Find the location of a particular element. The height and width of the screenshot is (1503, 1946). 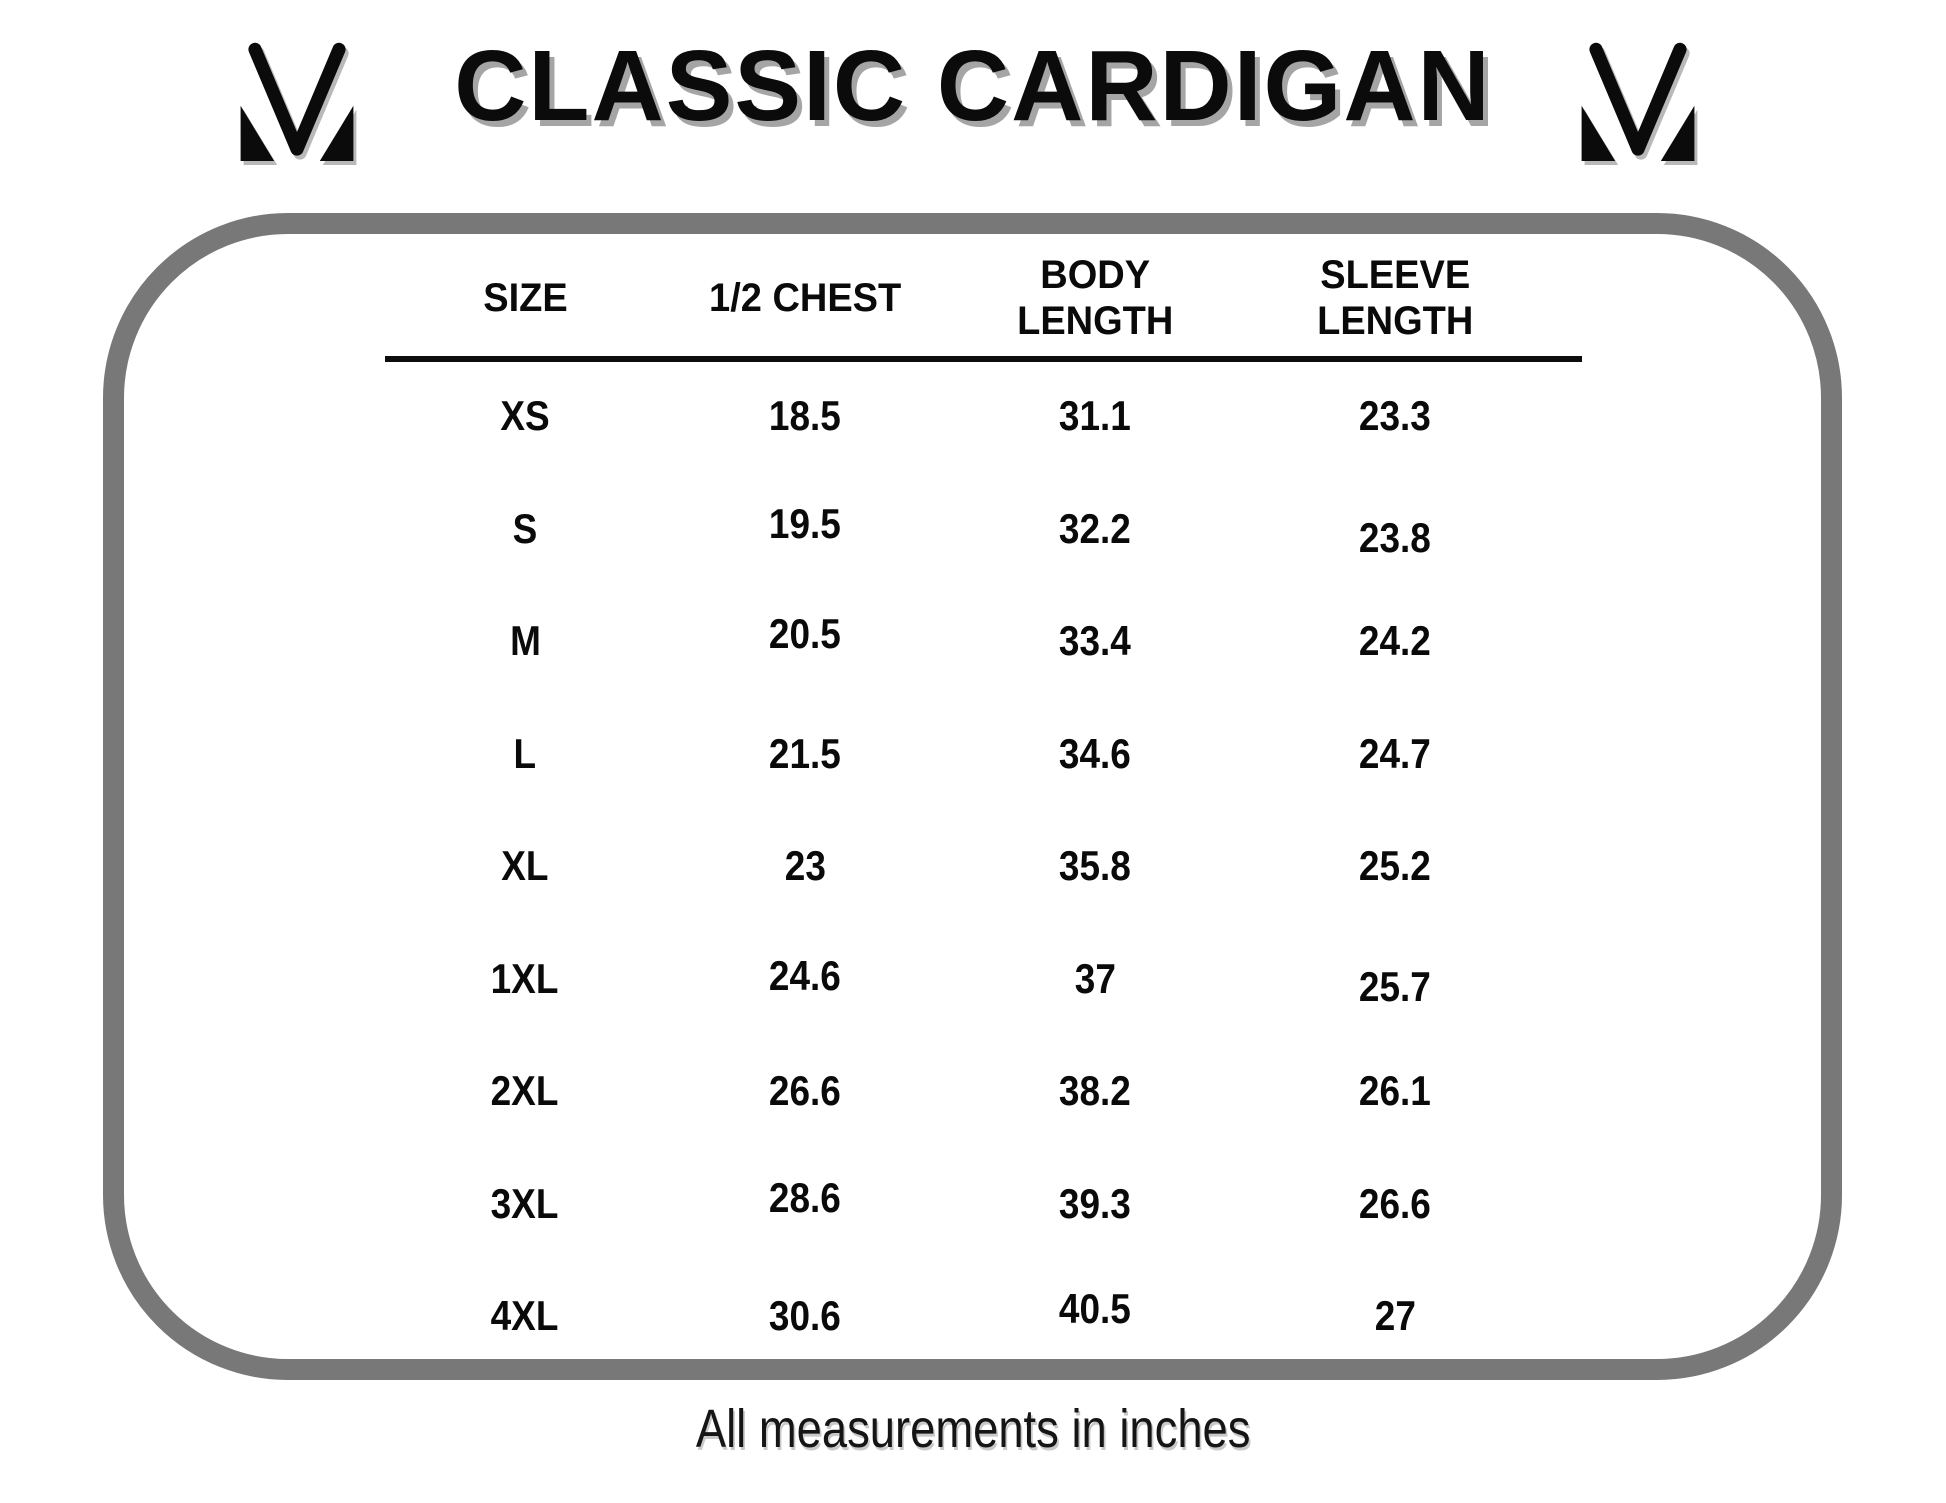

body-length-cell: 35.8 is located at coordinates (1095, 866).